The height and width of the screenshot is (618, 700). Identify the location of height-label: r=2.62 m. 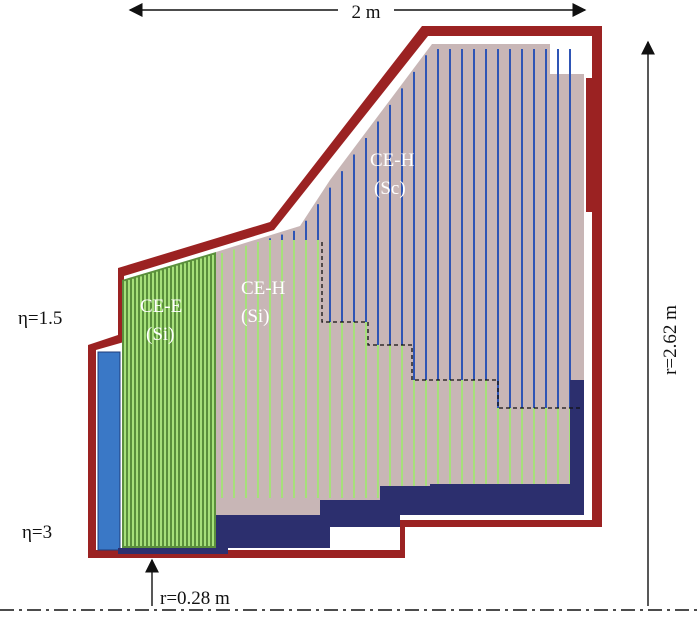
(670, 340).